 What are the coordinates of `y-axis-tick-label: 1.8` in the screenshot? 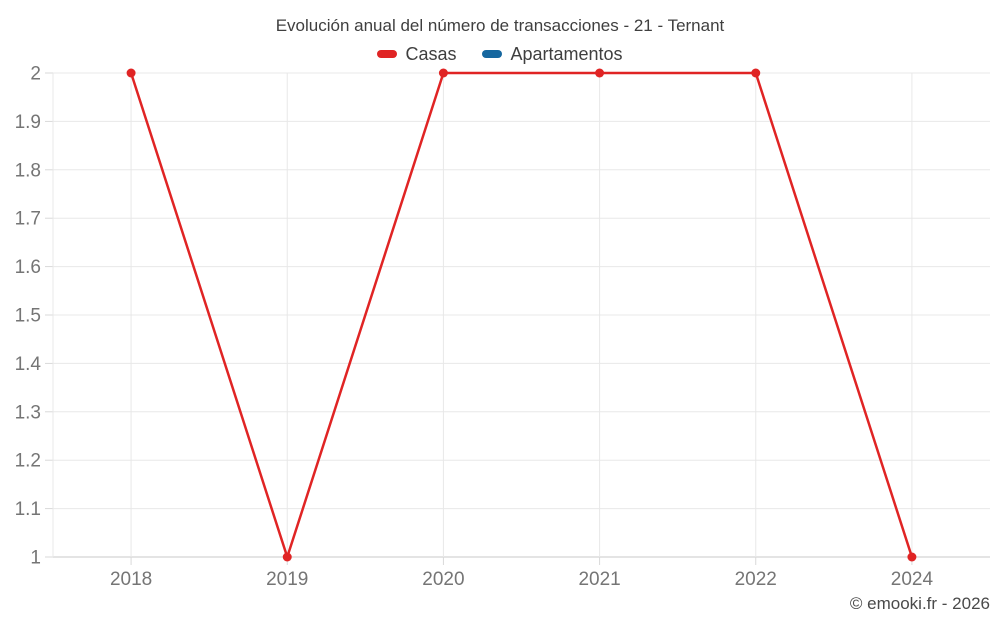 It's located at (28, 170).